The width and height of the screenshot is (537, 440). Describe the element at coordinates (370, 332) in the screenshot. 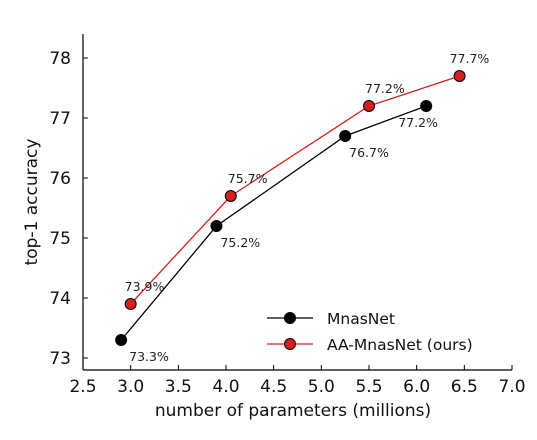

I see `legend: MnasNet AA-MnasNet (ours)` at that location.